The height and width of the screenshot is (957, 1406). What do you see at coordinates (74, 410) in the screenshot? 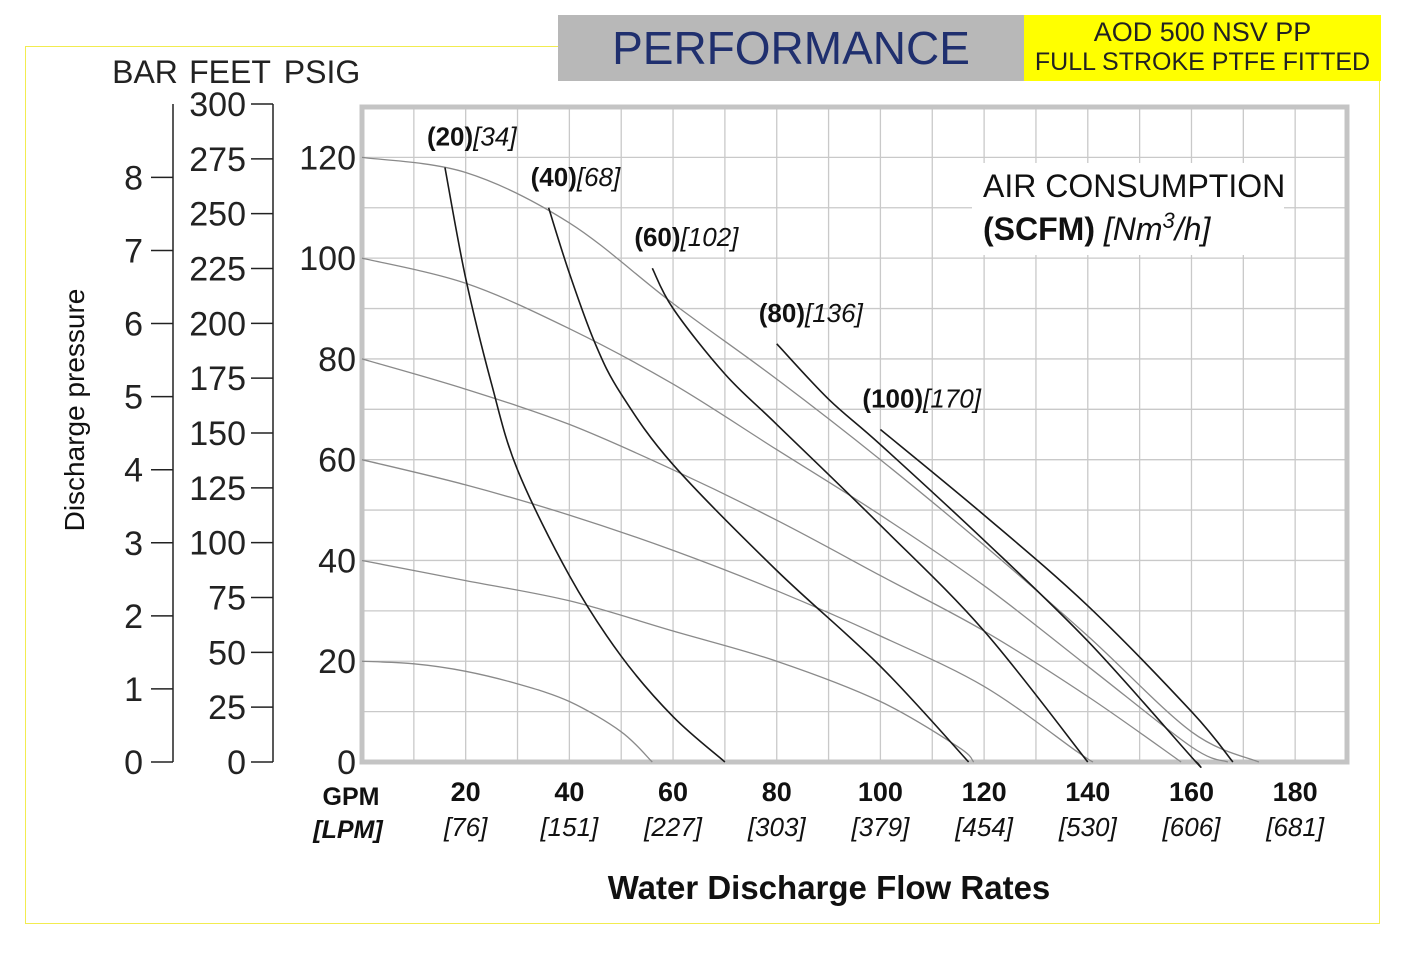
I see `y-axis-title: Discharge pressure` at bounding box center [74, 410].